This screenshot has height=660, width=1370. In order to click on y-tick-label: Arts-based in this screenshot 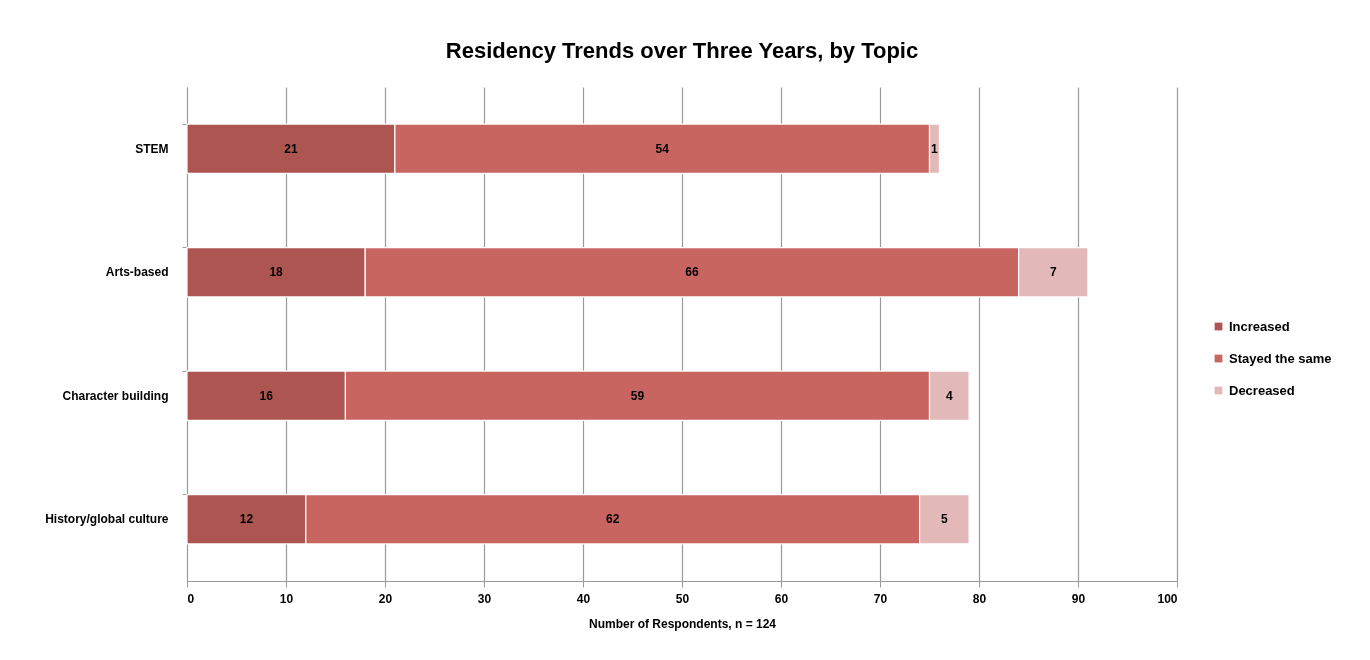, I will do `click(137, 272)`.